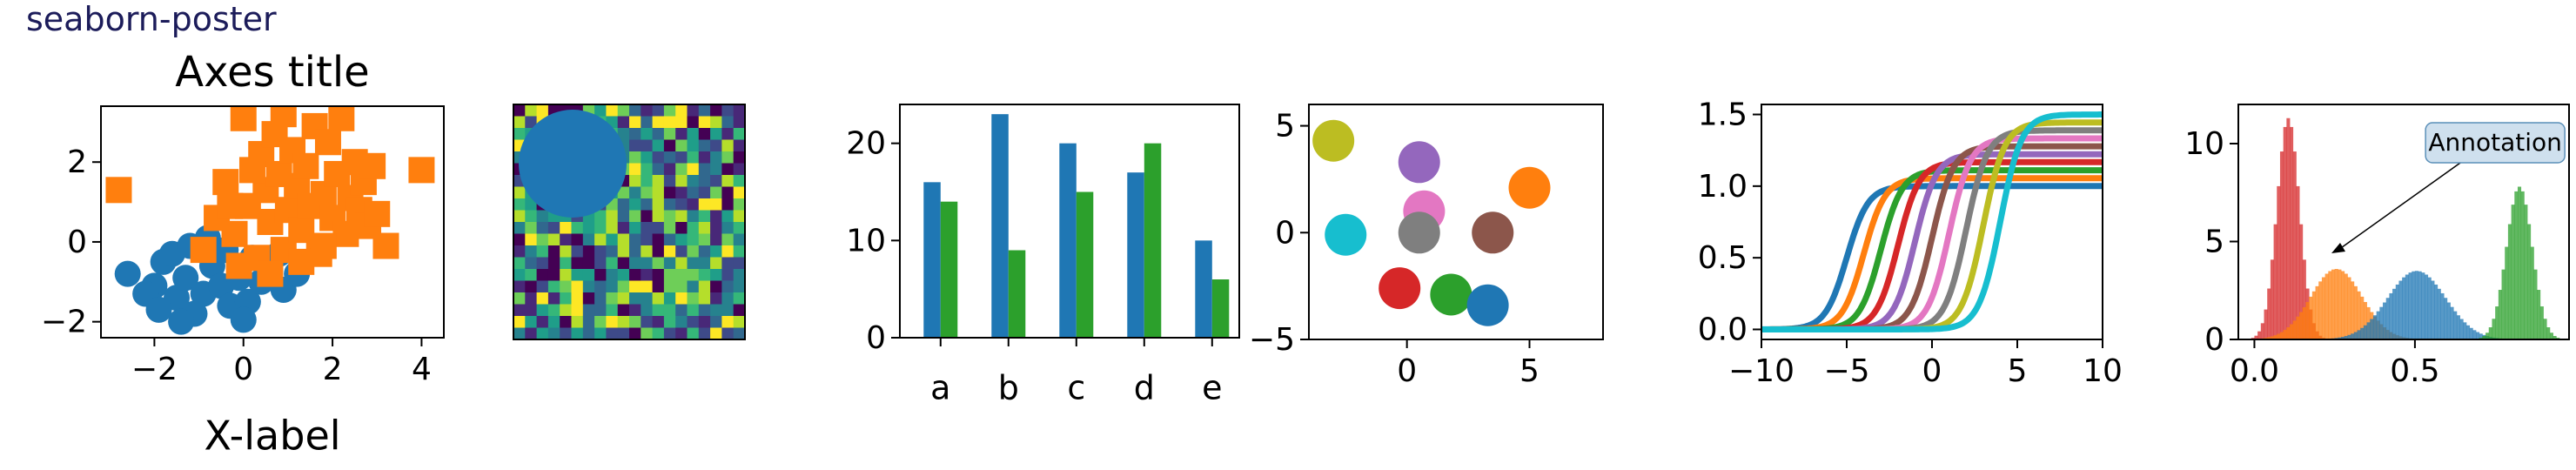 Image resolution: width=2576 pixels, height=470 pixels. I want to click on bar, so click(1135, 255).